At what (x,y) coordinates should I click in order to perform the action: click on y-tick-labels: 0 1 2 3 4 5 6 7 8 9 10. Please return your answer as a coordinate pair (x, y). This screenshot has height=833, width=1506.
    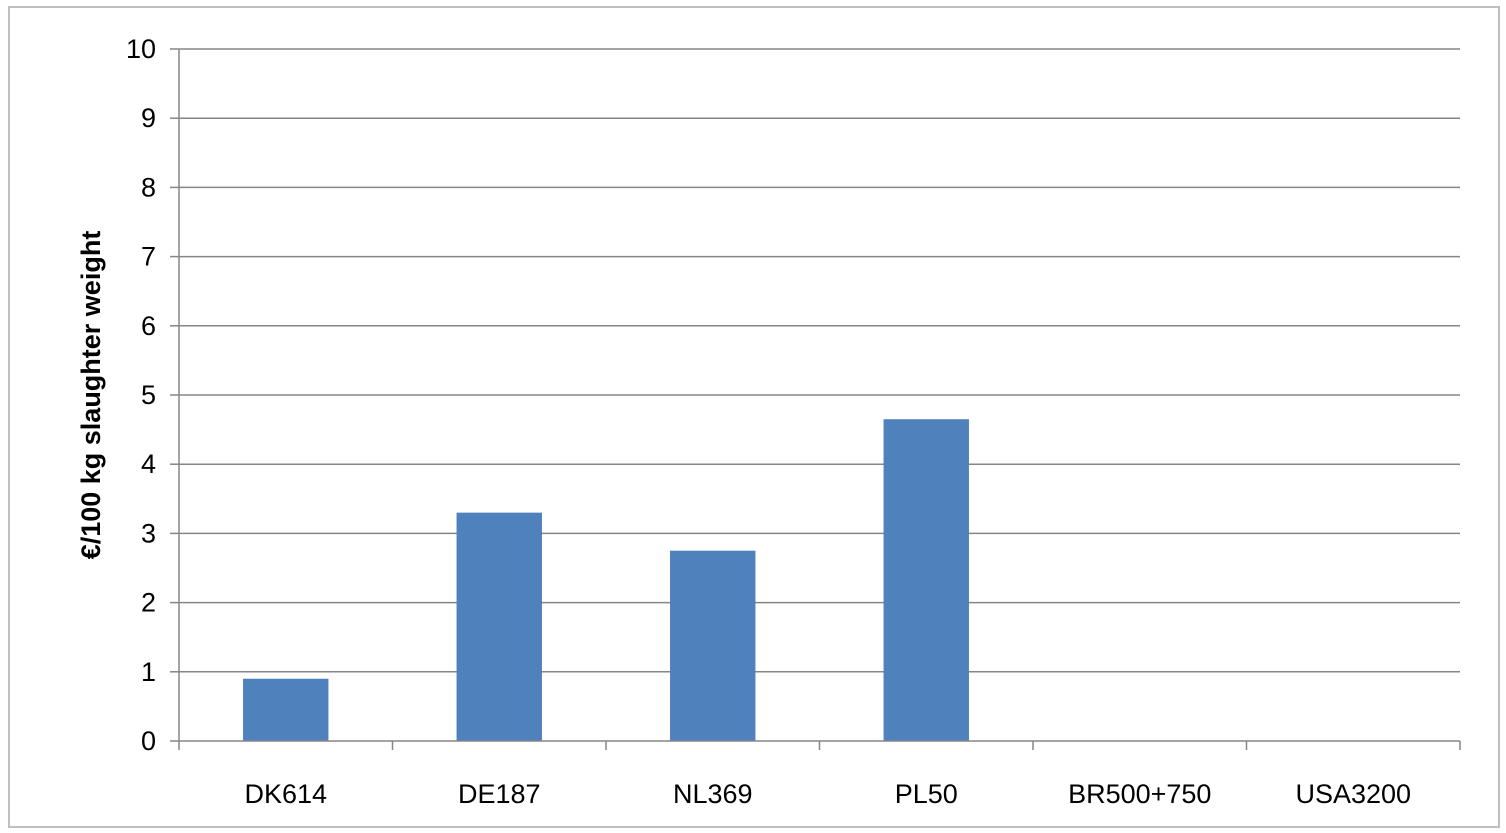
    Looking at the image, I should click on (141, 395).